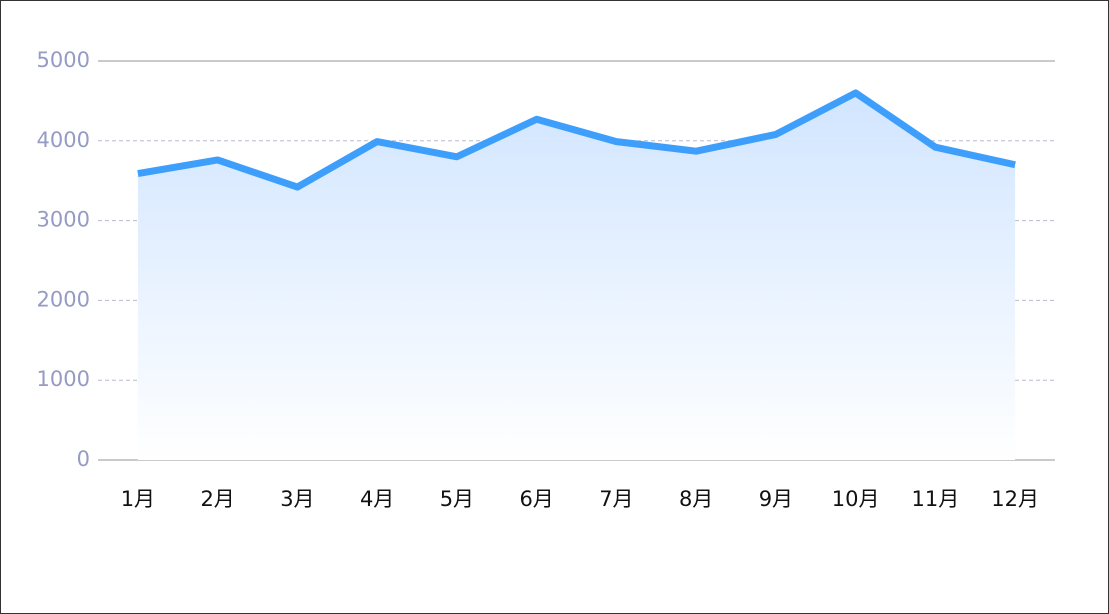  I want to click on x-tick-label: 10月, so click(856, 499).